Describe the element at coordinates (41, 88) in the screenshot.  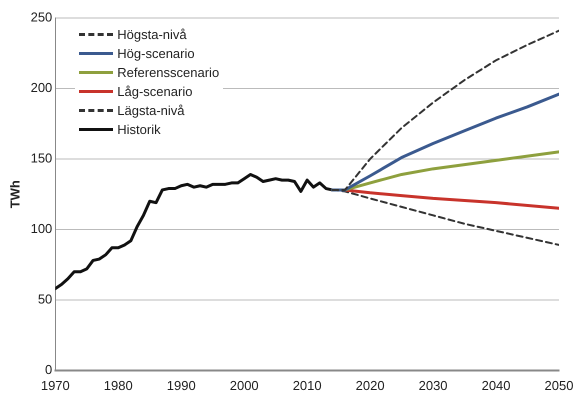
I see `y-tick-label: 200` at that location.